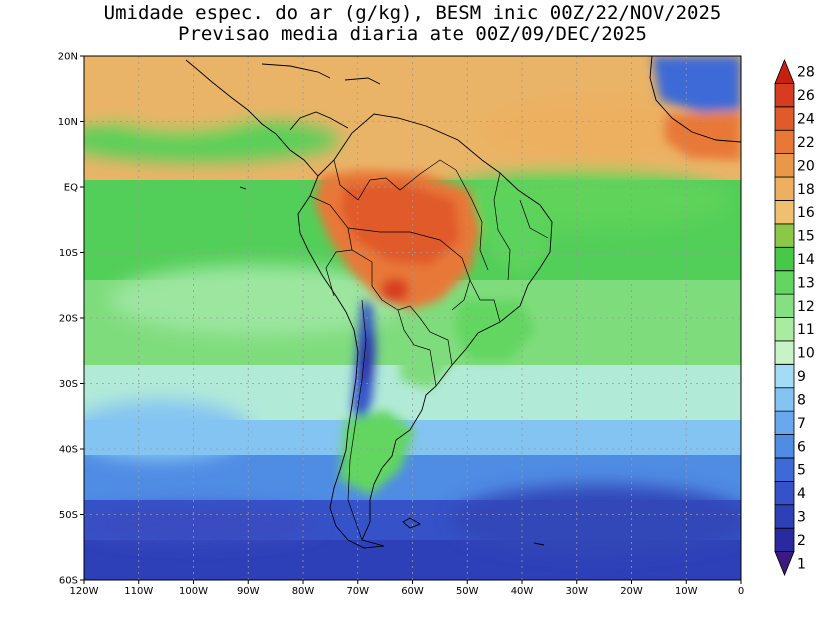 The width and height of the screenshot is (825, 637). What do you see at coordinates (801, 424) in the screenshot?
I see `colorbar-label: 7` at bounding box center [801, 424].